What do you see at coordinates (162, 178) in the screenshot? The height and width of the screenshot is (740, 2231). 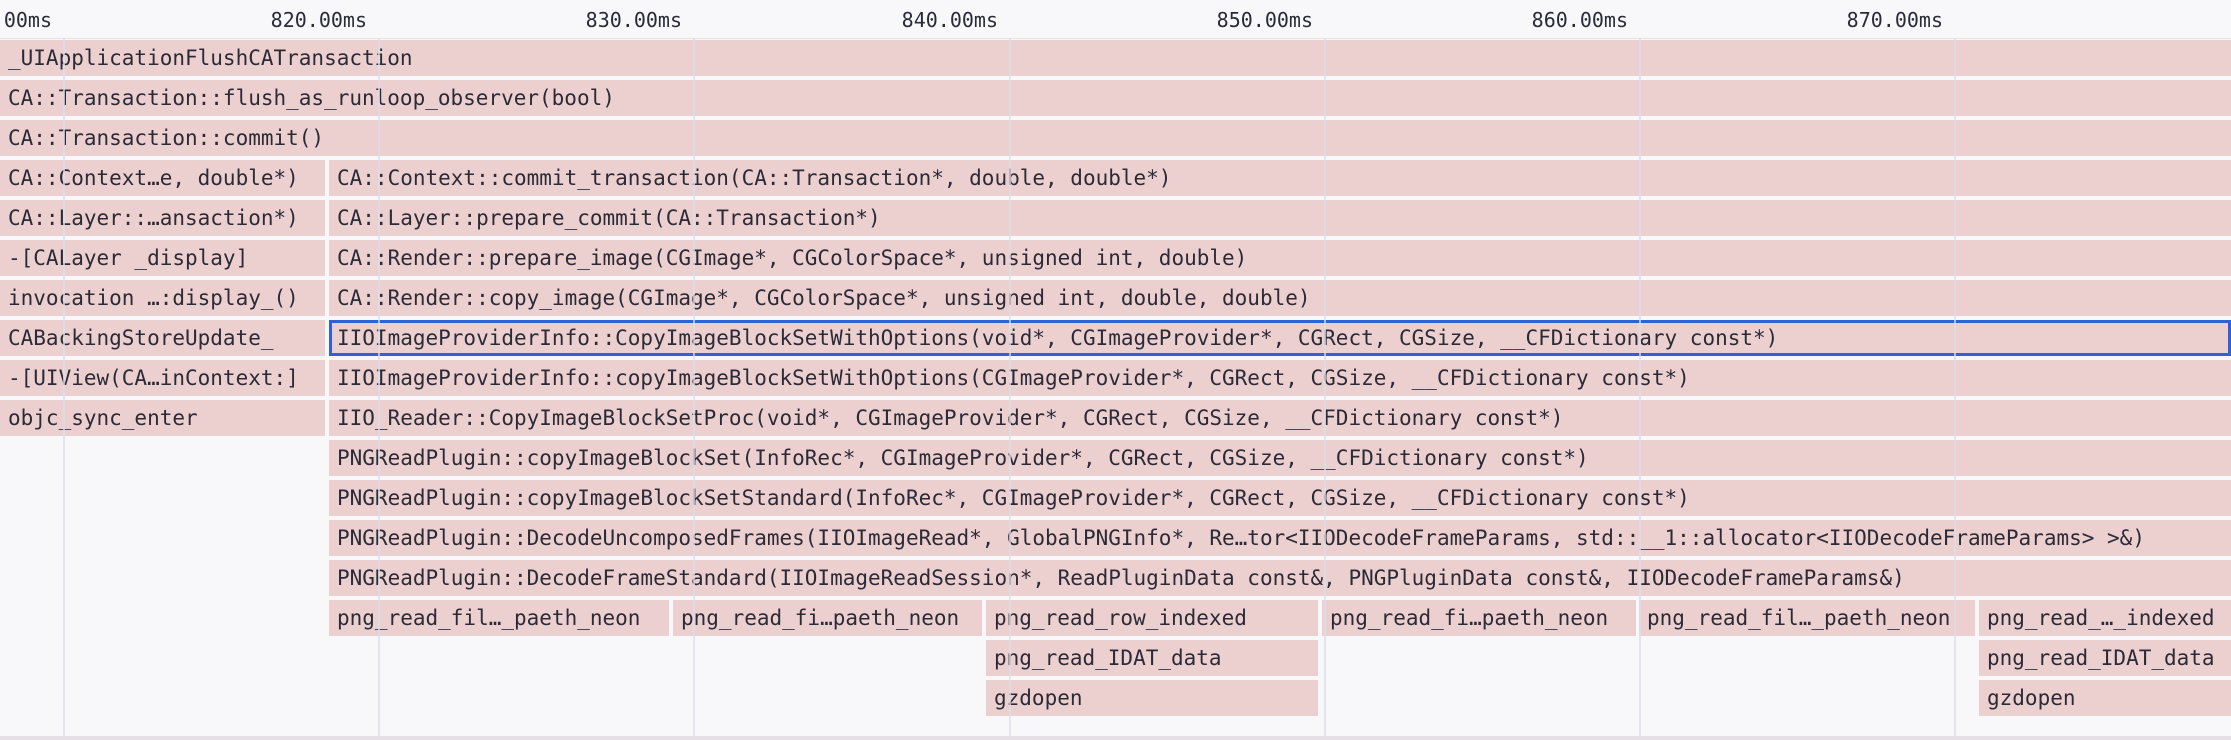 I see `flame-block: CA::Context…e, double*)` at bounding box center [162, 178].